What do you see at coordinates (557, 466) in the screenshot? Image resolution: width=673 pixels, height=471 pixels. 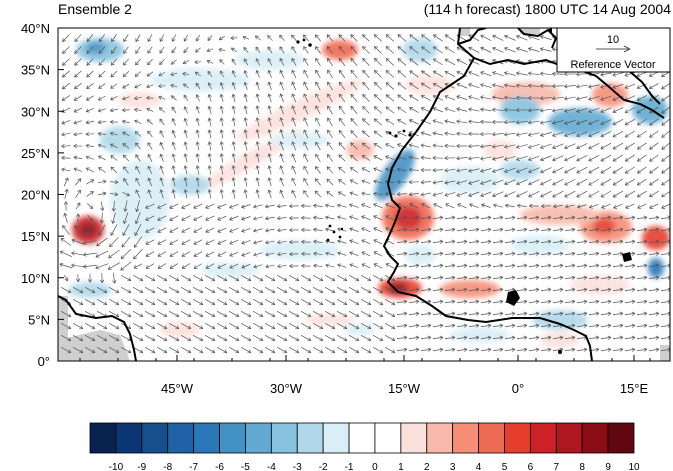 I see `colorbar-label: 7` at bounding box center [557, 466].